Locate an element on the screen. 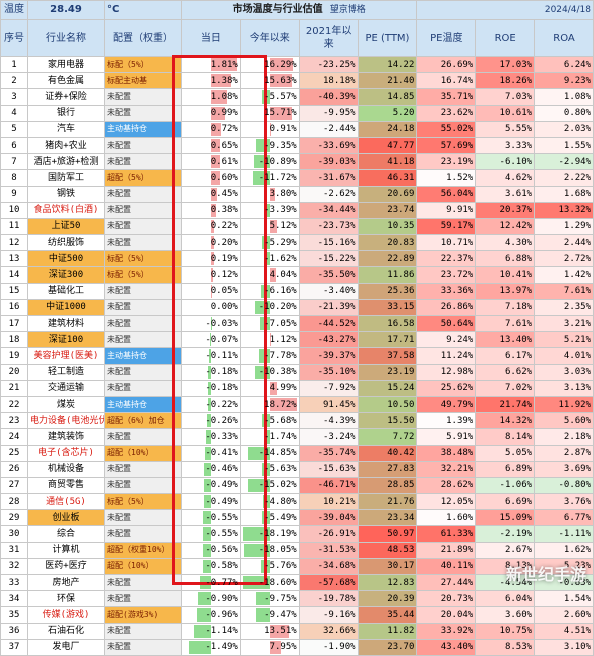 Image resolution: width=594 pixels, height=656 pixels. pe-temp-cell: 16.74% is located at coordinates (446, 81).